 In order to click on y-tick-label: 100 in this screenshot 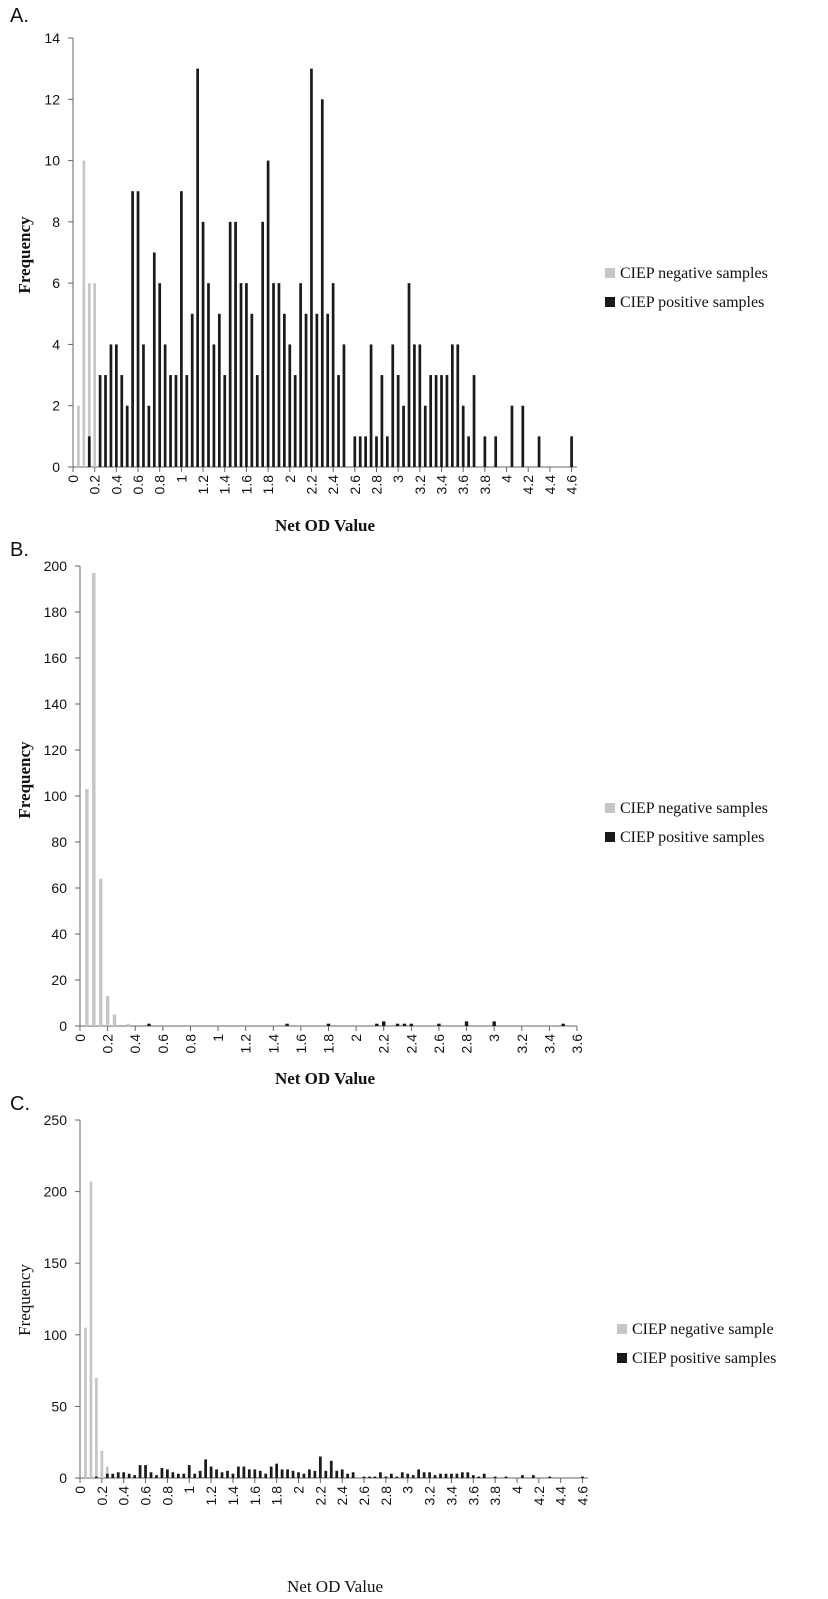, I will do `click(56, 1335)`.